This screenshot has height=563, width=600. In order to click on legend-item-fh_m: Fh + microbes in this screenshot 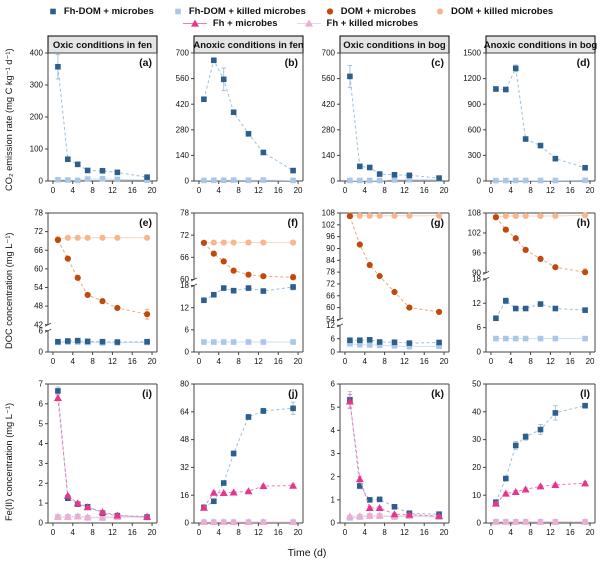, I will do `click(230, 23)`.